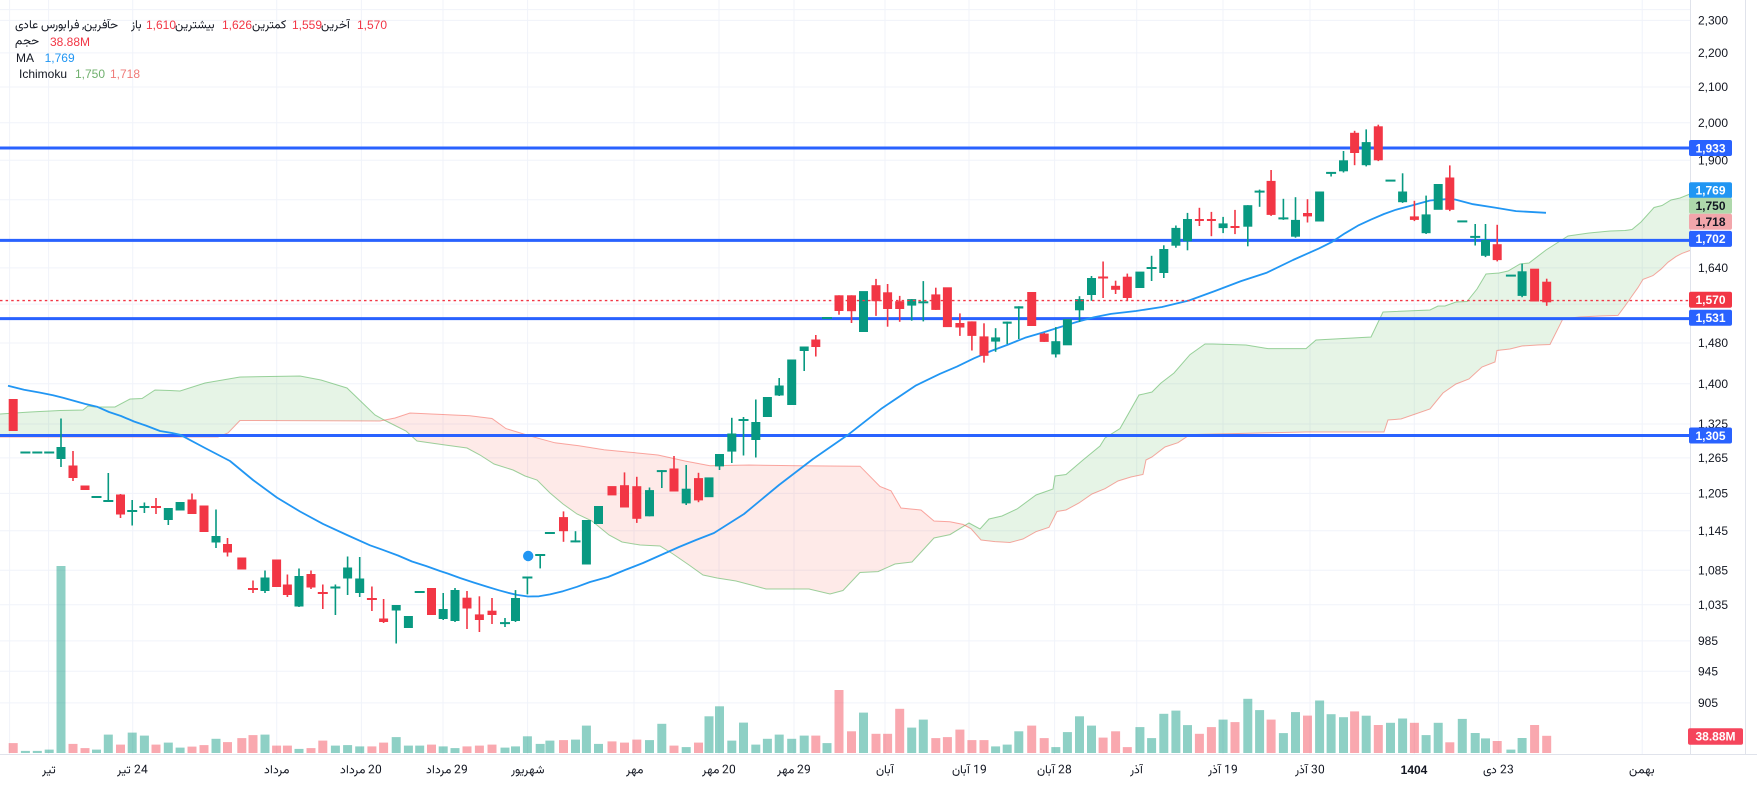 The width and height of the screenshot is (1757, 790). What do you see at coordinates (1713, 87) in the screenshot?
I see `svg-text: 2,100` at bounding box center [1713, 87].